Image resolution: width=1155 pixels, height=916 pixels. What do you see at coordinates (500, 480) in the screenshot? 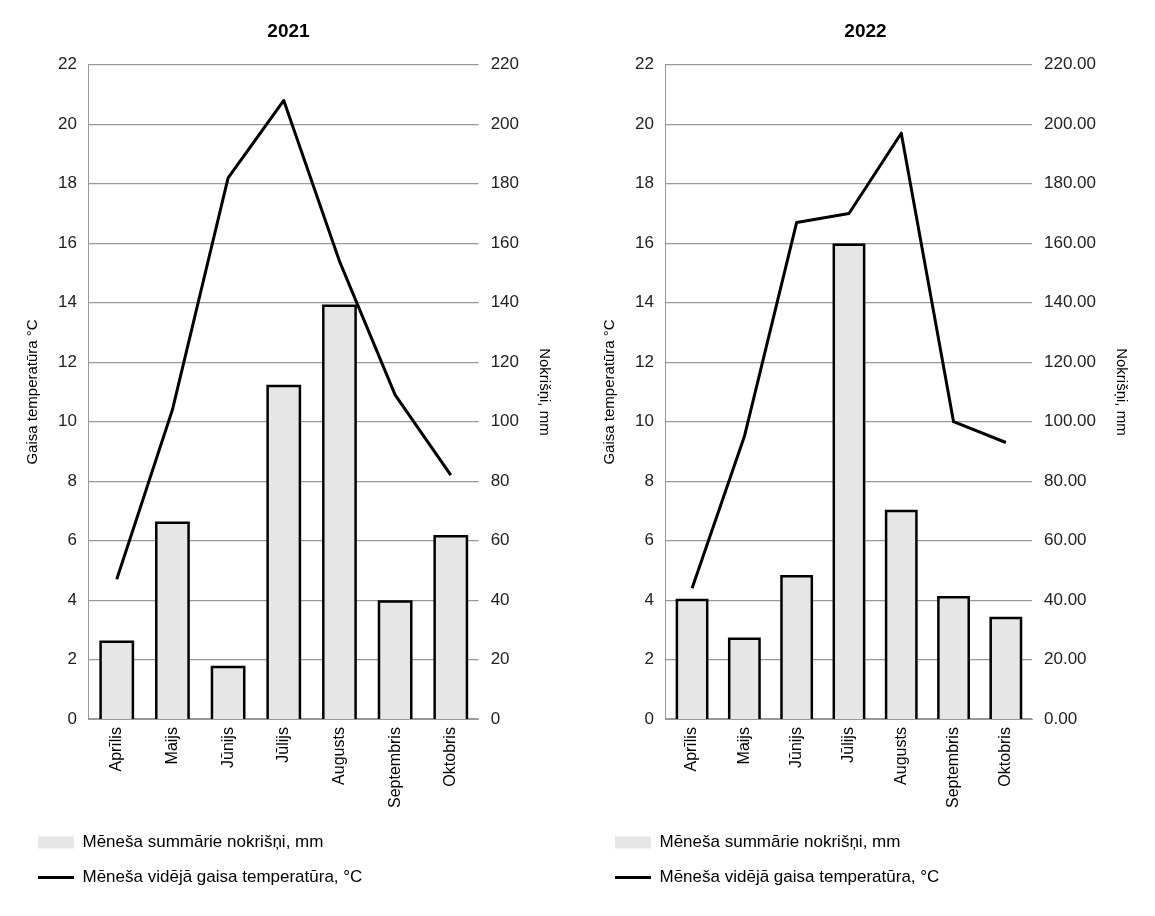
I see `y2-tick-label: 80` at bounding box center [500, 480].